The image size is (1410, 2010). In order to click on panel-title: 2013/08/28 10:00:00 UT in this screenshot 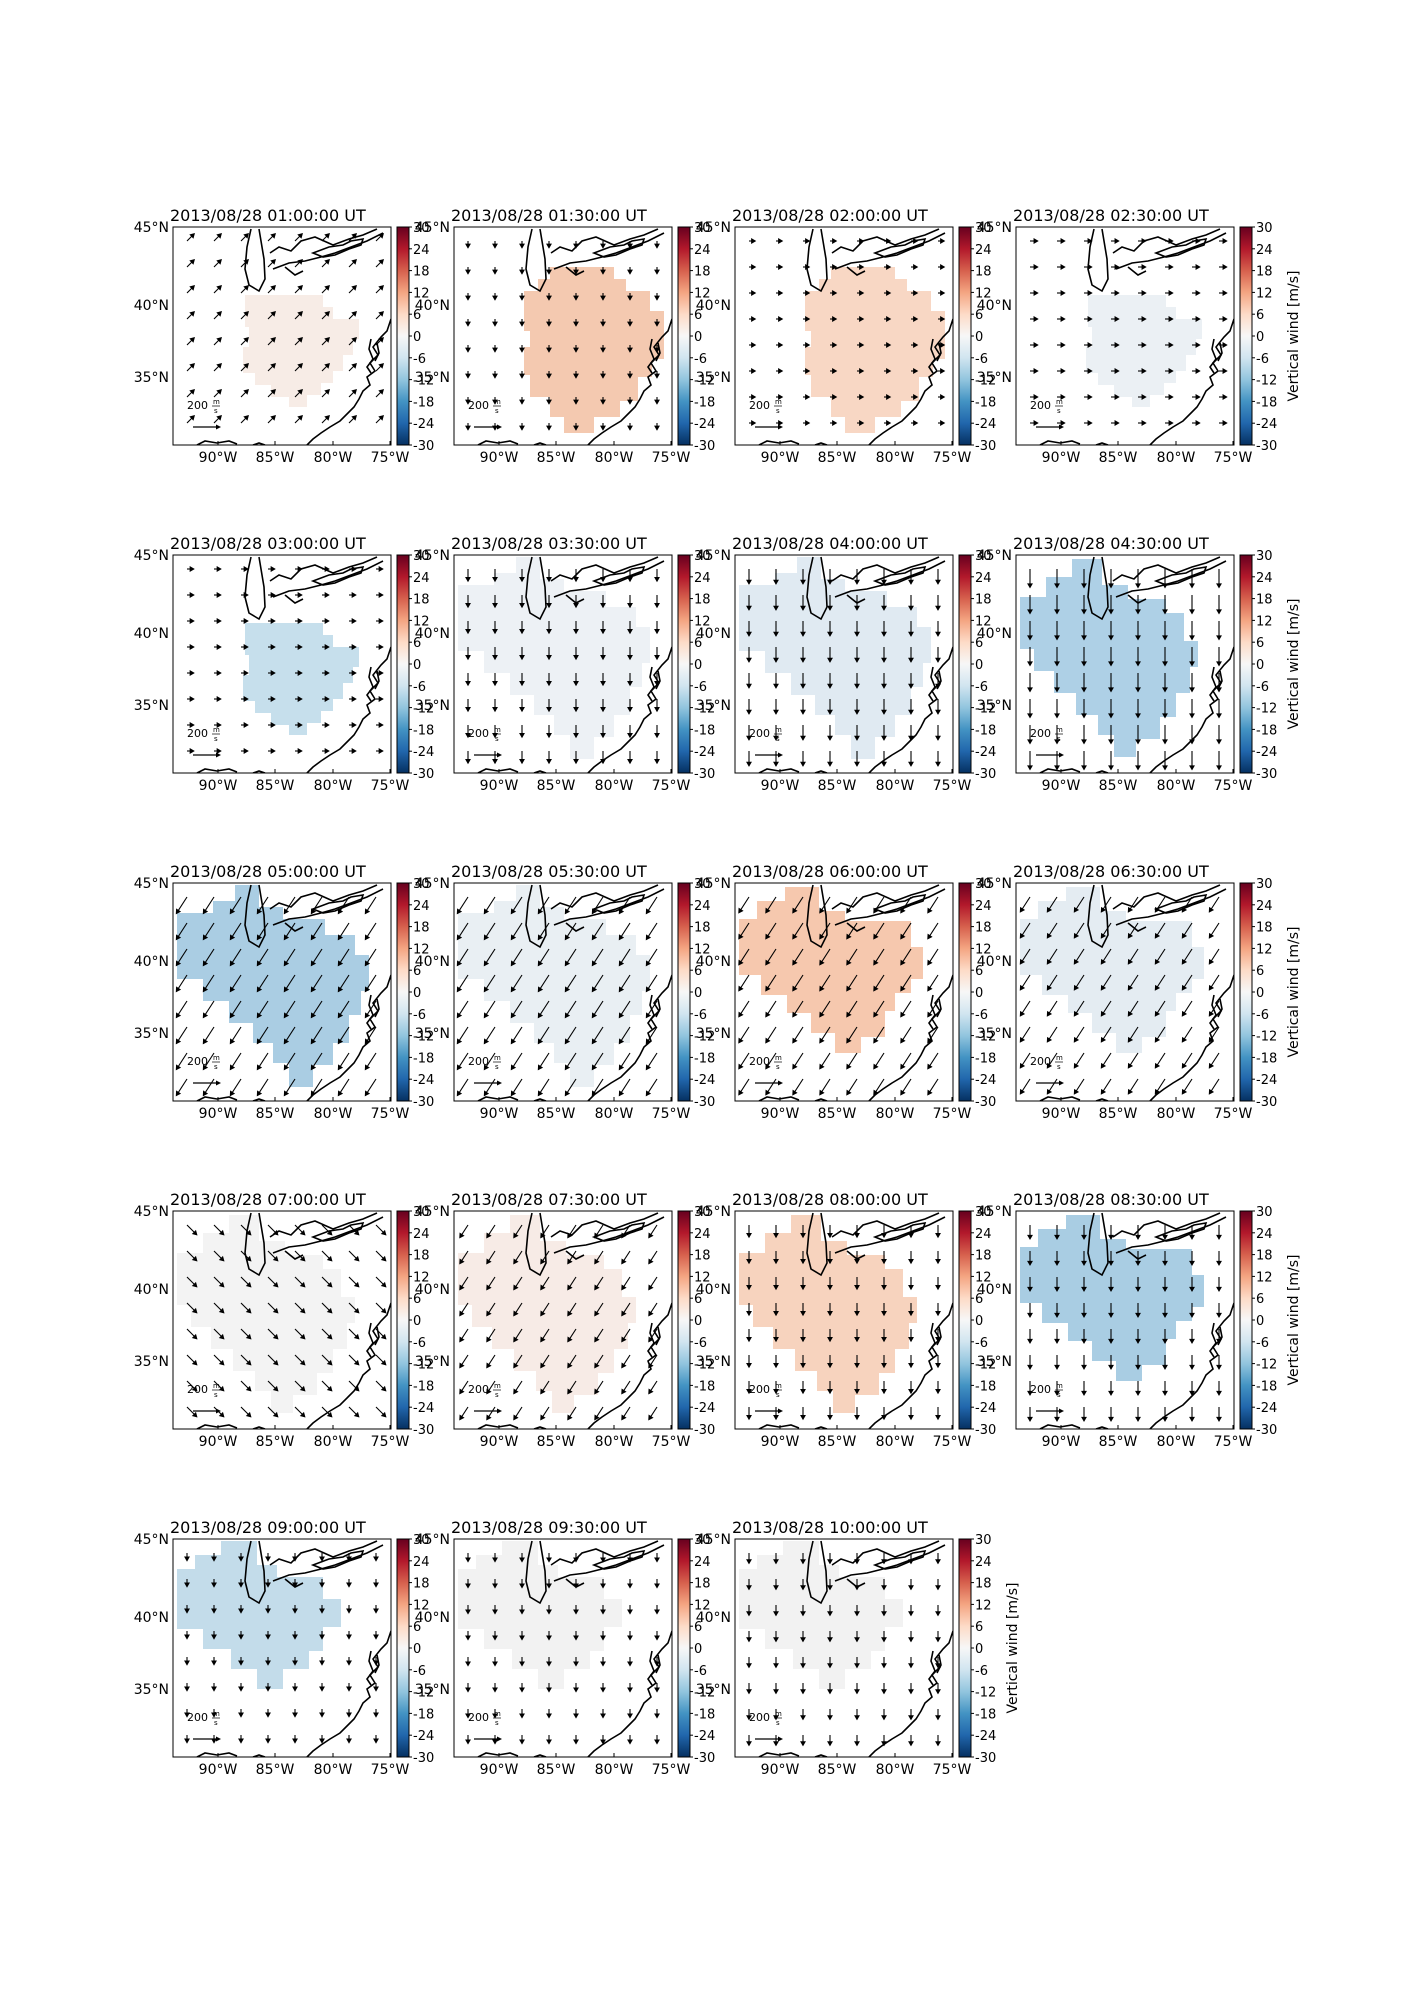, I will do `click(830, 1527)`.